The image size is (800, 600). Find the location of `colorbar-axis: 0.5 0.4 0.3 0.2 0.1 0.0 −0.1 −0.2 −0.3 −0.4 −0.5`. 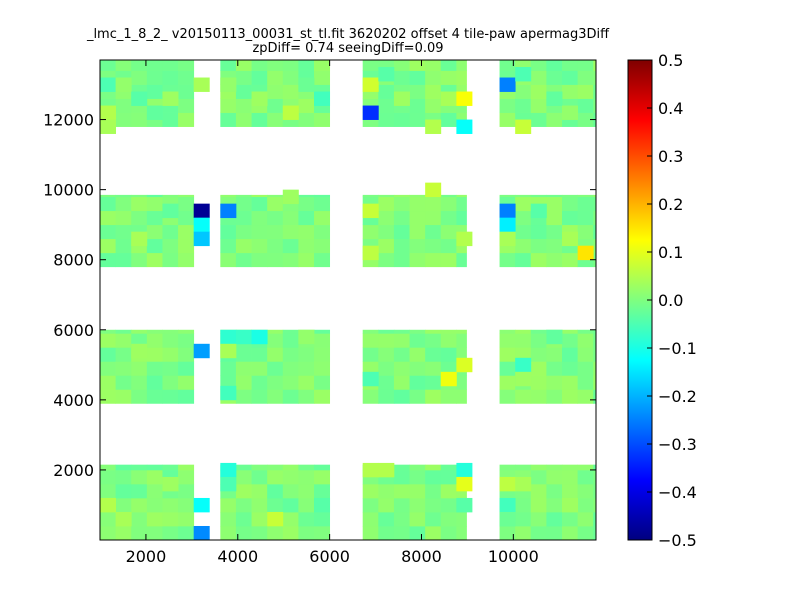

colorbar-axis: 0.5 0.4 0.3 0.2 0.1 0.0 −0.1 −0.2 −0.3 −0.4 −0.5 is located at coordinates (672, 300).